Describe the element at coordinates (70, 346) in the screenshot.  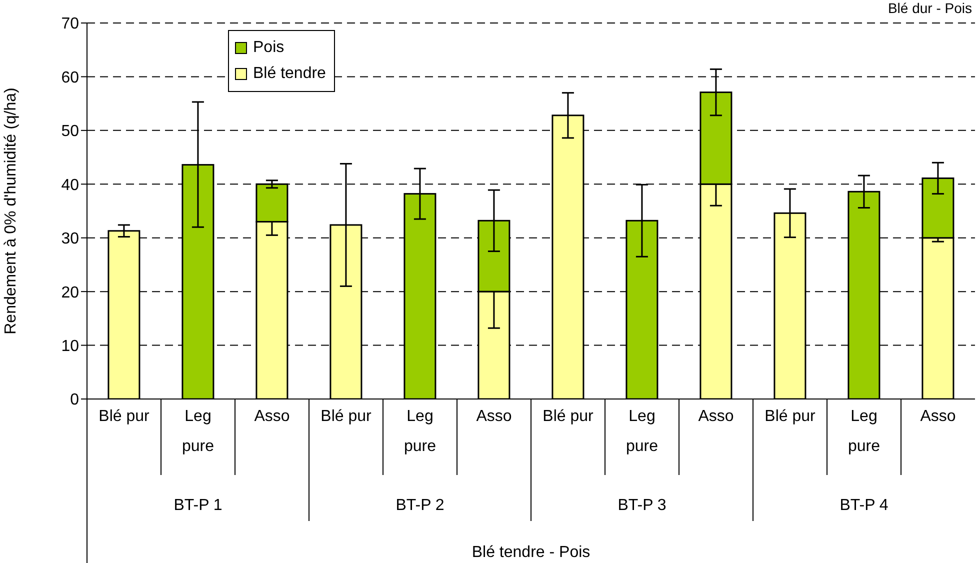
I see `y-tick-label: 10` at that location.